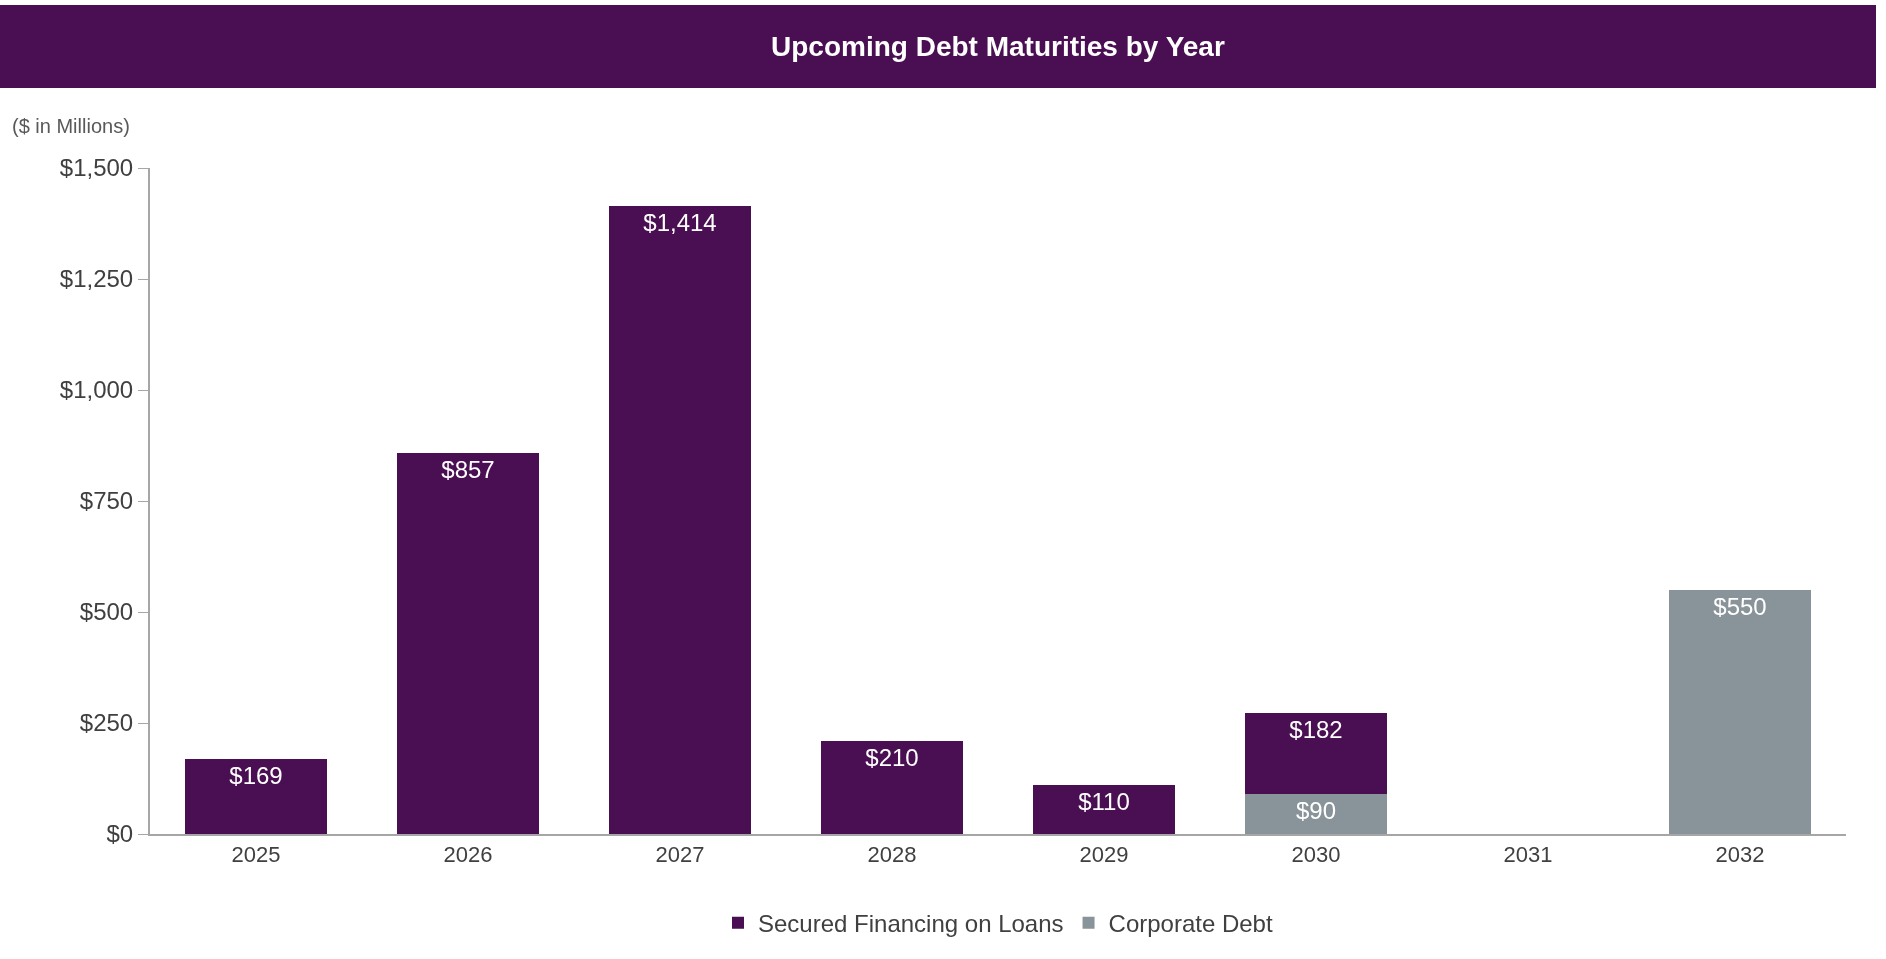 The width and height of the screenshot is (1886, 959). What do you see at coordinates (1190, 924) in the screenshot?
I see `legend-label: Corporate Debt` at bounding box center [1190, 924].